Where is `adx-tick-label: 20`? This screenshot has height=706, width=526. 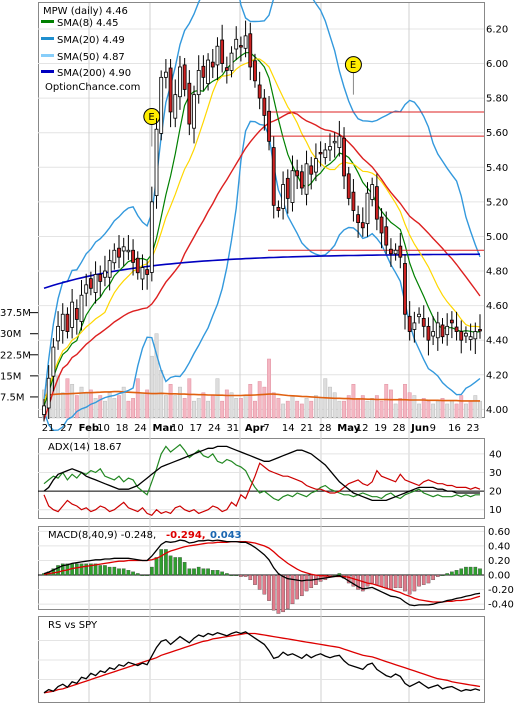
adx-tick-label: 20 is located at coordinates (495, 492).